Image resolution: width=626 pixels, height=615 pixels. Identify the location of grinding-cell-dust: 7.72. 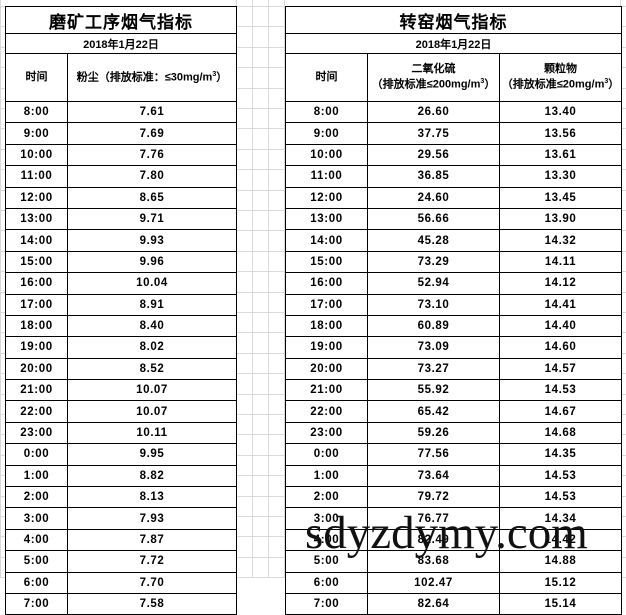
(152, 561).